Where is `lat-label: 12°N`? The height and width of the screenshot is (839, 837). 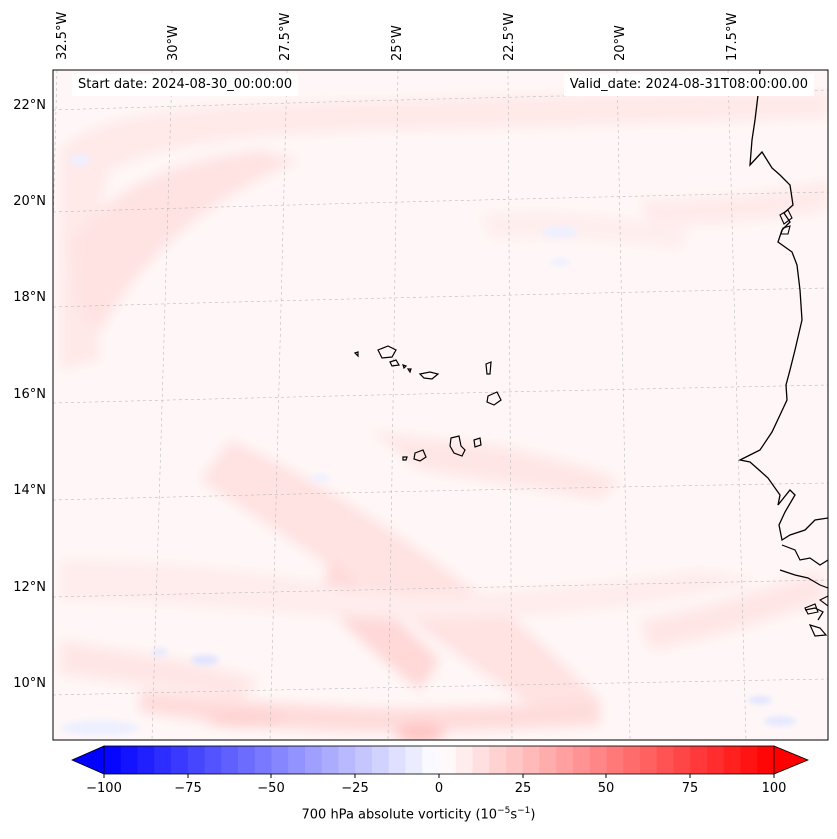 lat-label: 12°N is located at coordinates (29, 587).